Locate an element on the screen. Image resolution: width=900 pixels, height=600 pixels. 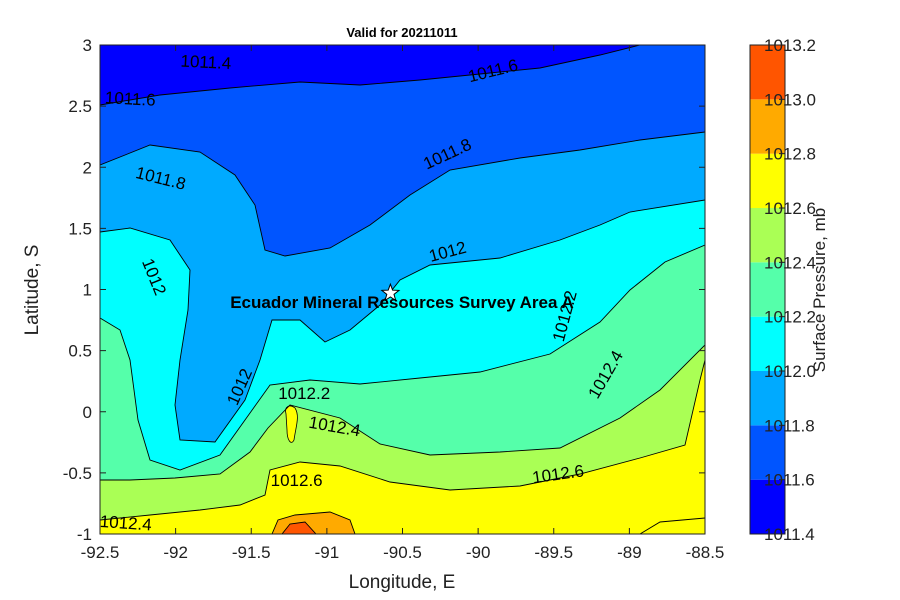
y-tick-label: -0.5 is located at coordinates (77, 473).